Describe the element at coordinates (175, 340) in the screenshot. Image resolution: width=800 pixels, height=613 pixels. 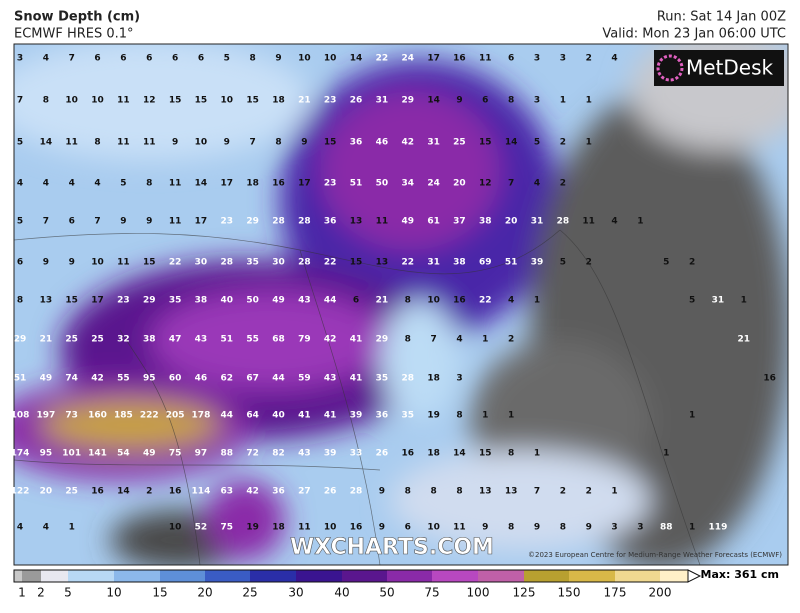
I see `grid-value: 47` at that location.